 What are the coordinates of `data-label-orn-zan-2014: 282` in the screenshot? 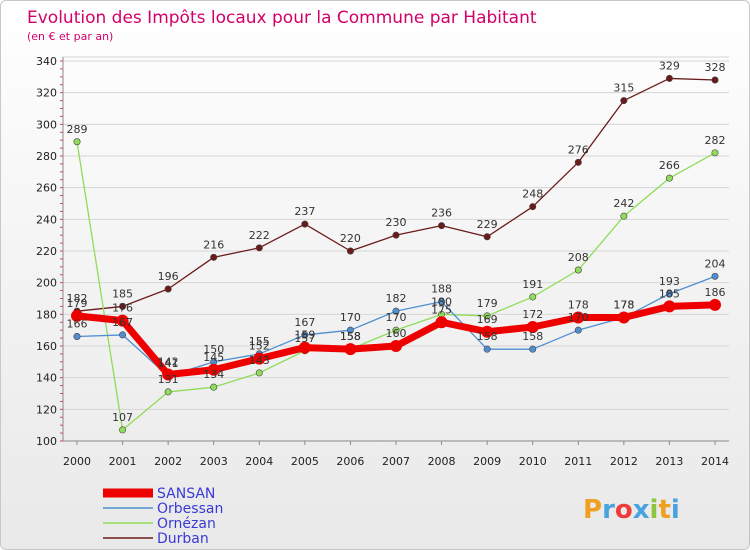 It's located at (715, 140).